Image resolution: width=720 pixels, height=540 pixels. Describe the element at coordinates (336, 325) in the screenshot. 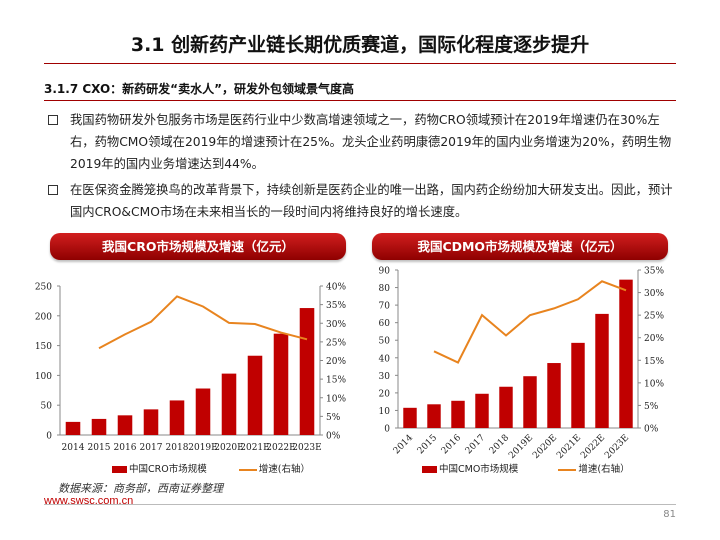

I see `cro-right-tick-label: 30%` at that location.